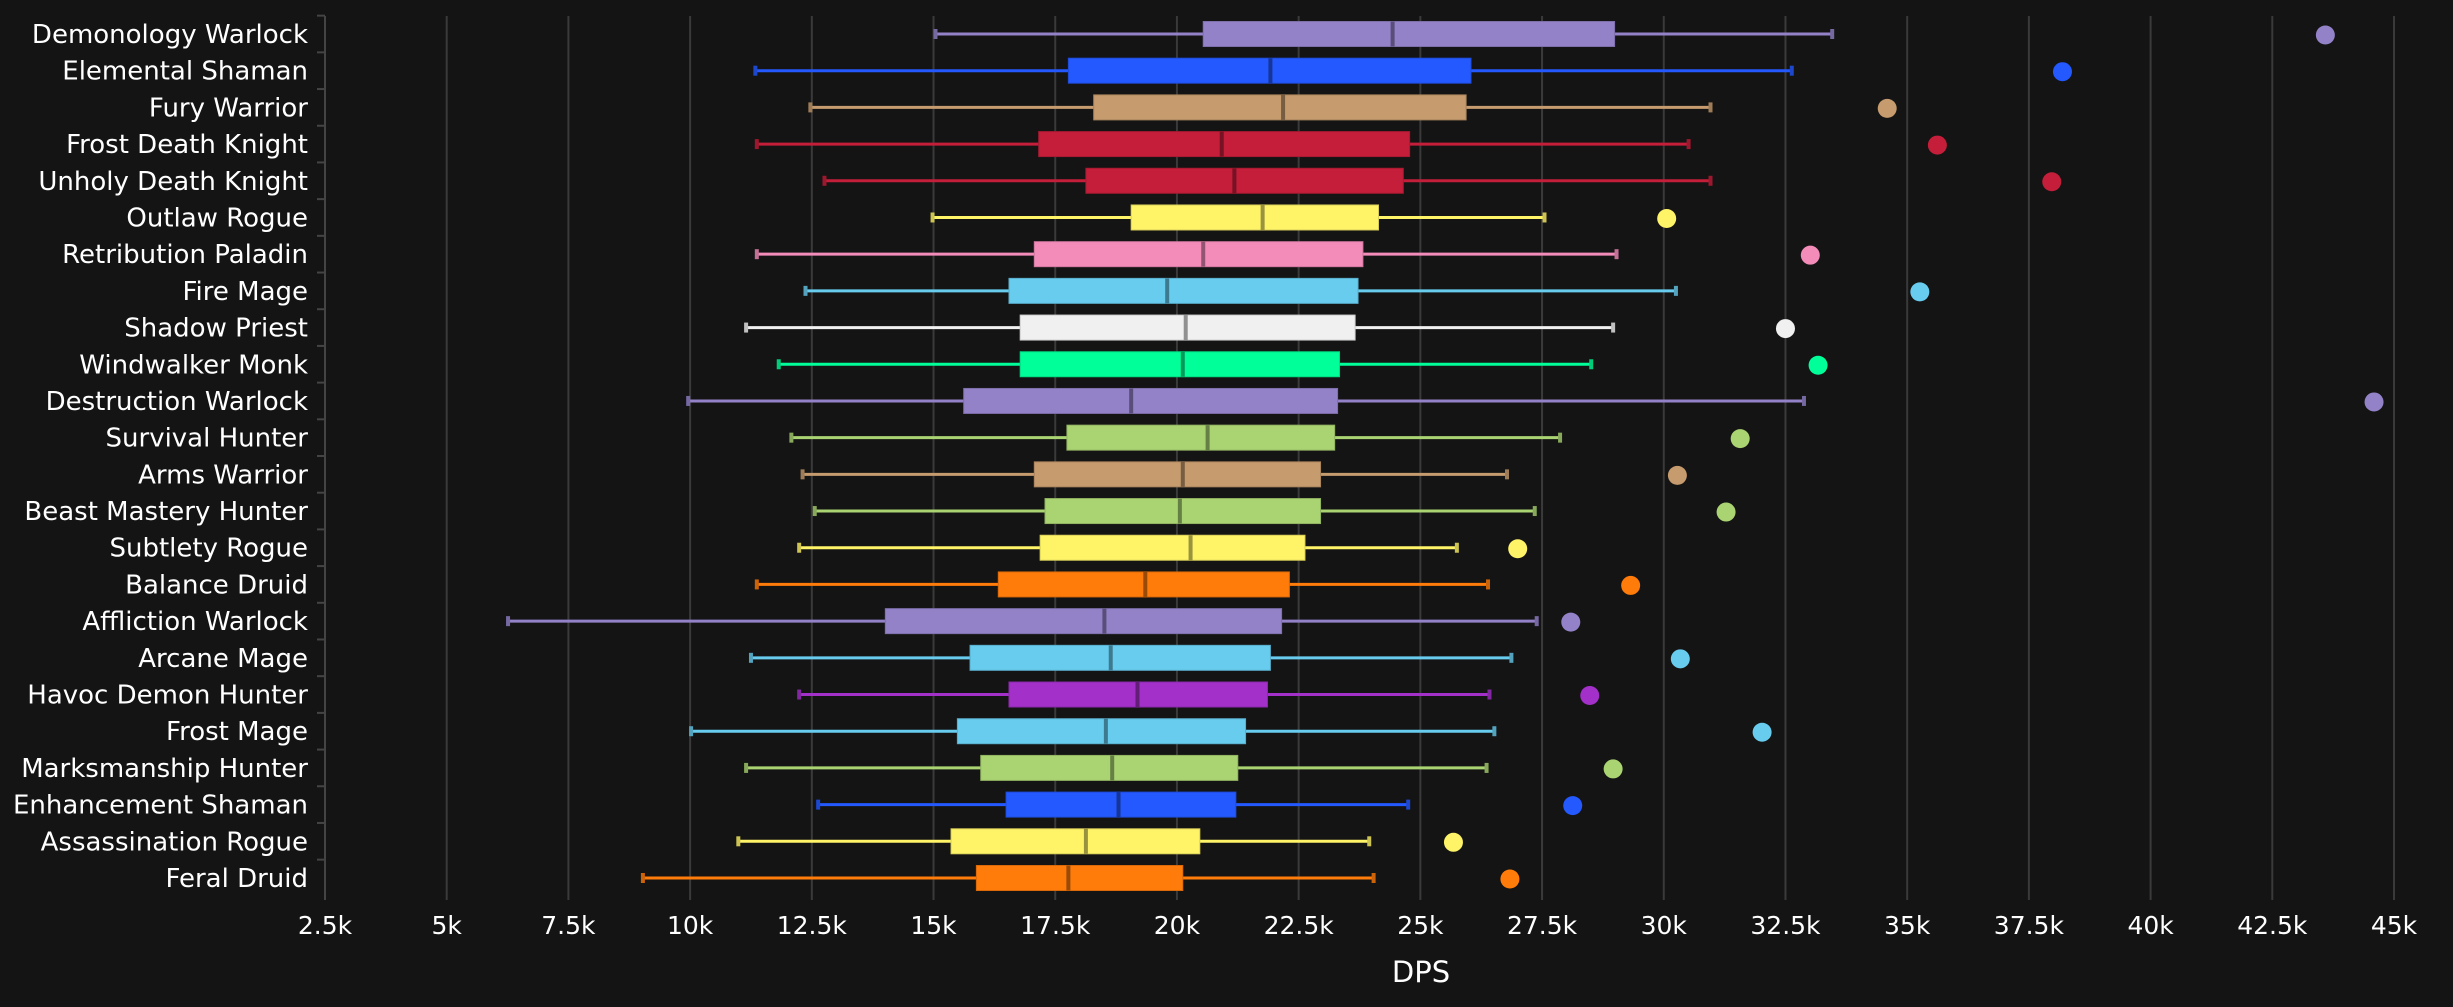 The height and width of the screenshot is (1007, 2453). Describe the element at coordinates (223, 659) in the screenshot. I see `y-tick-label: Arcane Mage` at that location.